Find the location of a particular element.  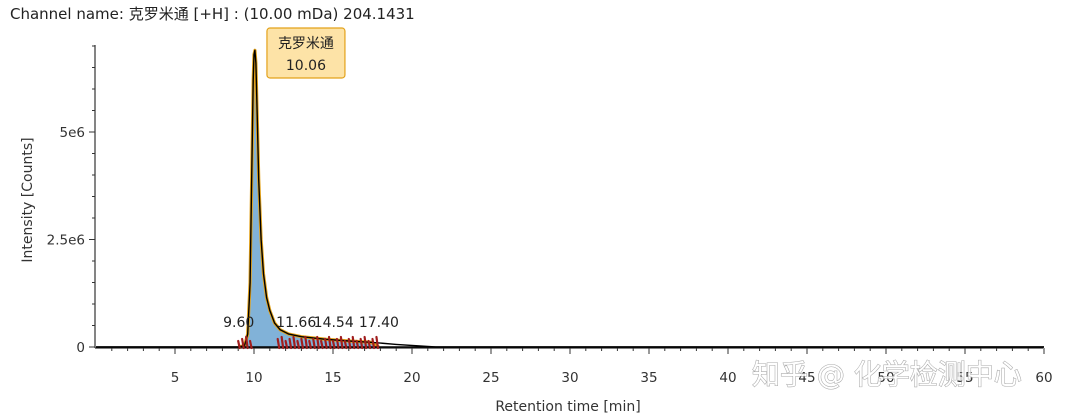

x-tick-label: 25 is located at coordinates (490, 378).